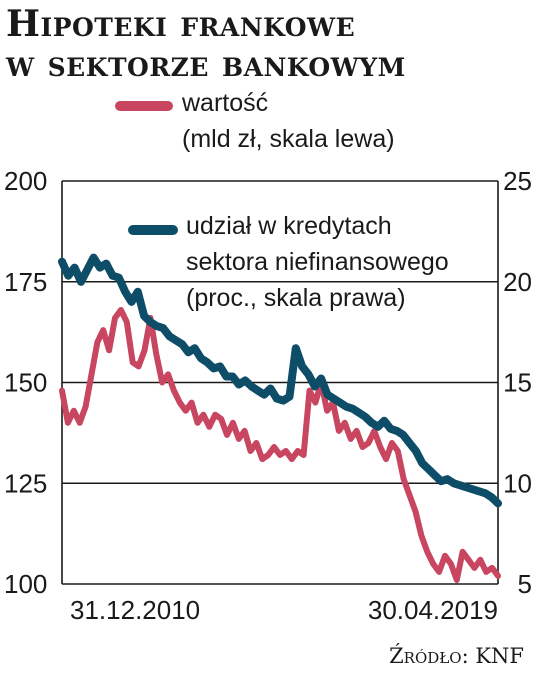 The width and height of the screenshot is (536, 680). What do you see at coordinates (517, 181) in the screenshot?
I see `right-tick-label: 25` at bounding box center [517, 181].